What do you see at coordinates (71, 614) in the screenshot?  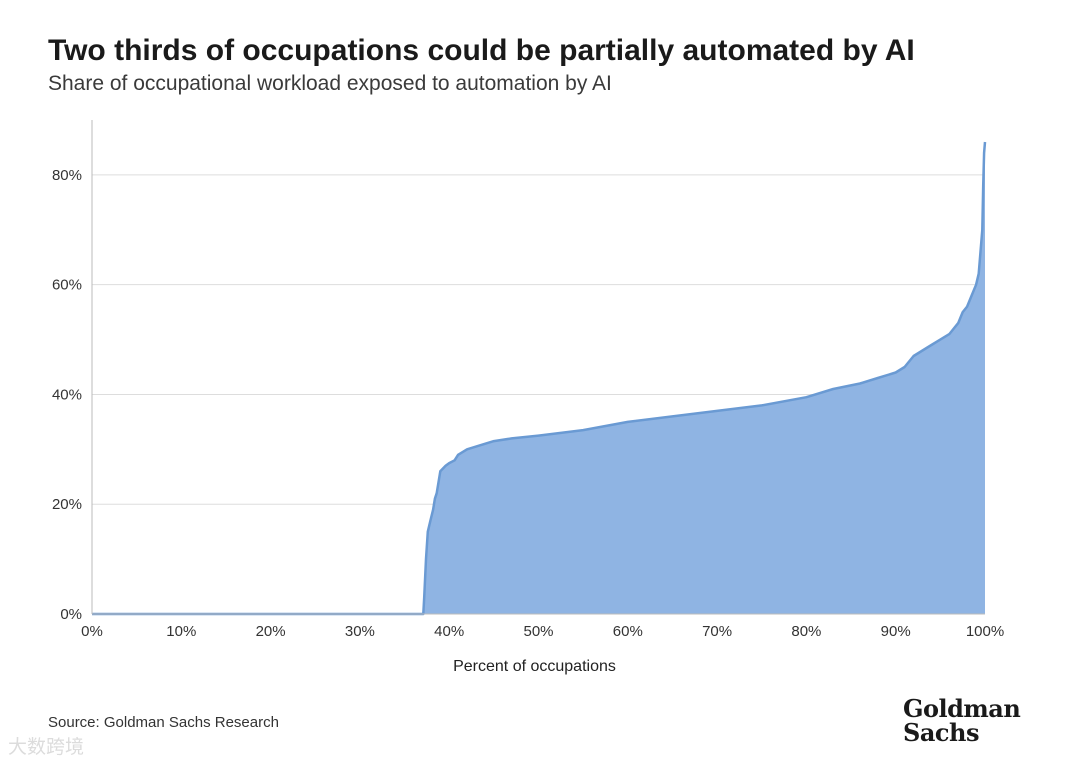 I see `y-tick-label: 0%` at bounding box center [71, 614].